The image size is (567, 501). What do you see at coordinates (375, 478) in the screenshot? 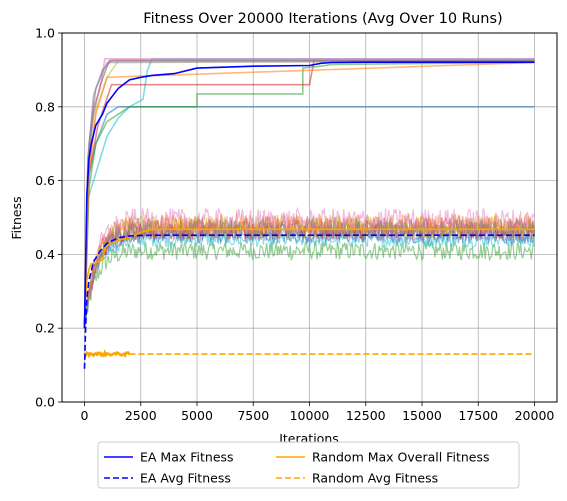
I see `legend-label-3: Random Avg Fitness` at bounding box center [375, 478].